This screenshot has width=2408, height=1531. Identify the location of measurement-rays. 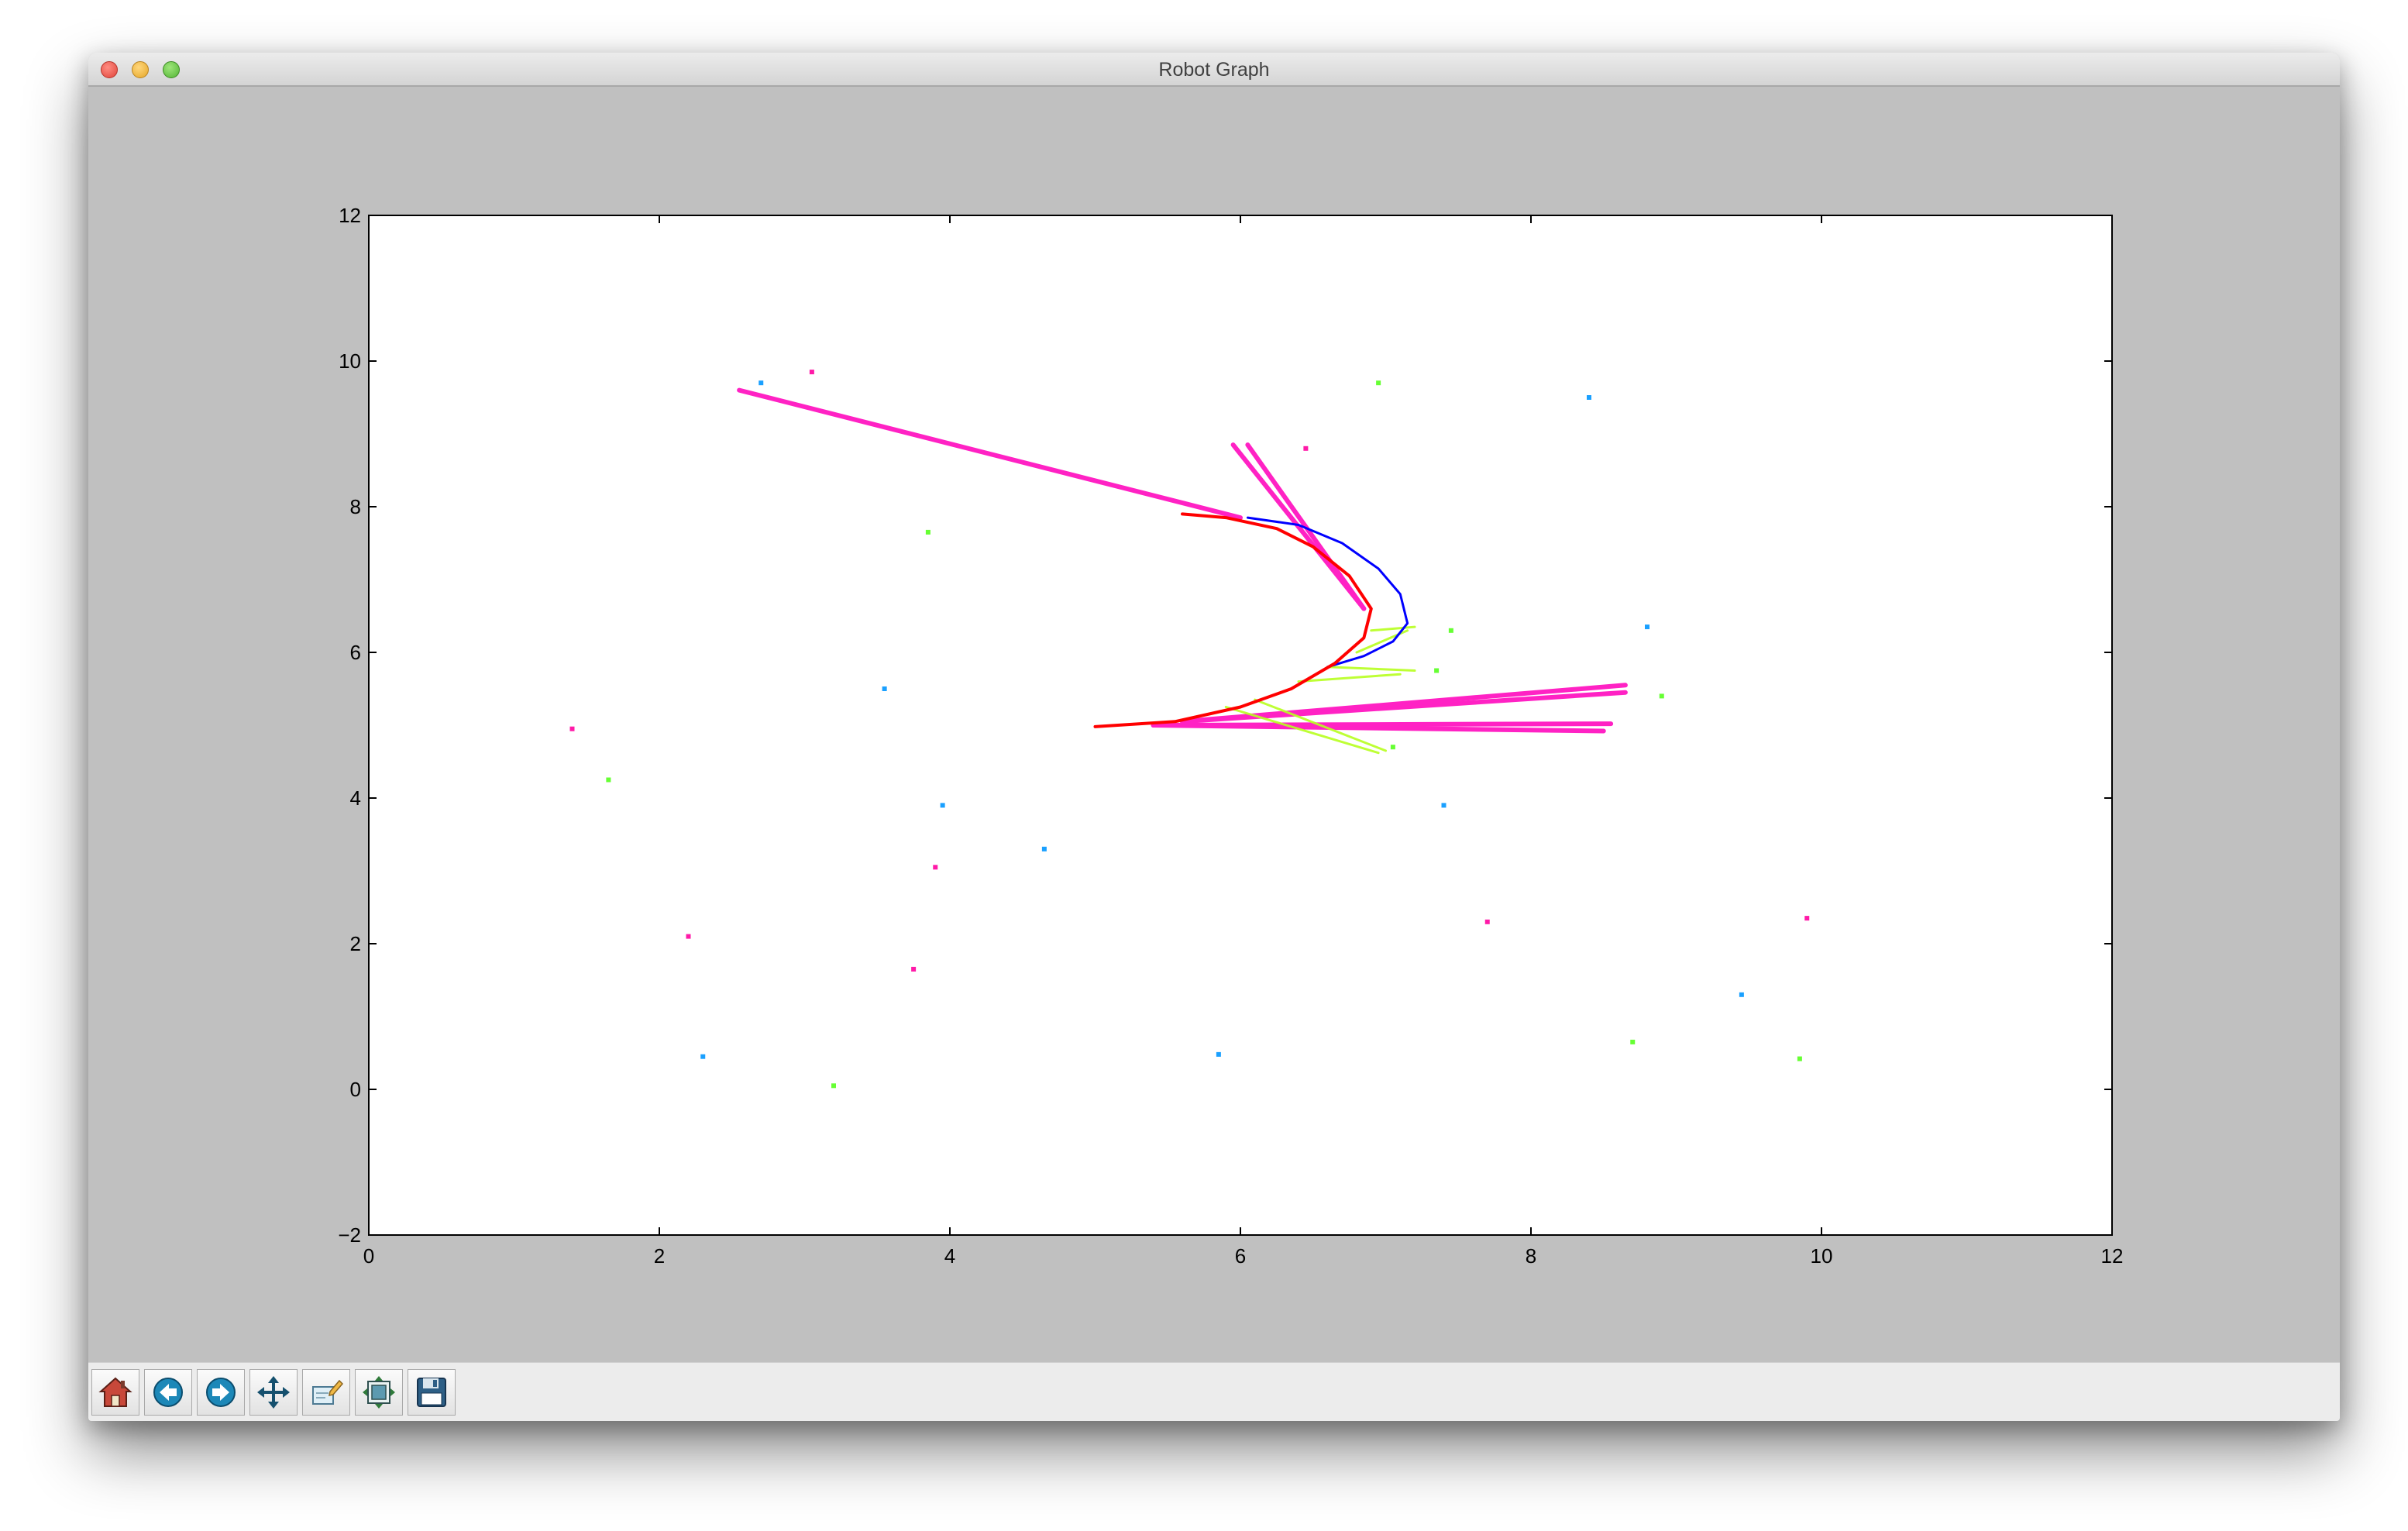
(1182, 571).